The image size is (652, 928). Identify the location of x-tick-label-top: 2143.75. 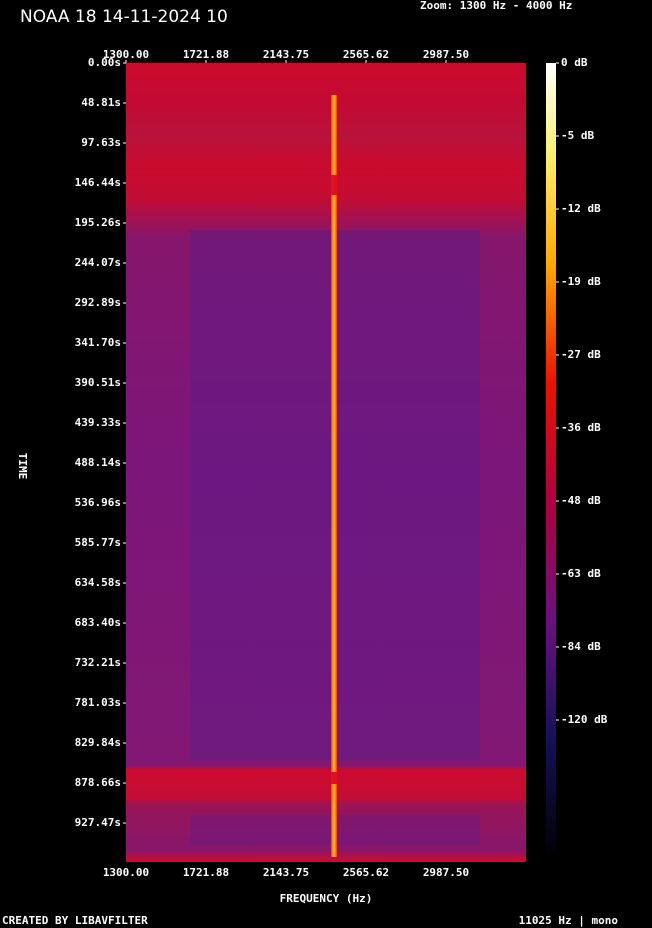
(286, 54).